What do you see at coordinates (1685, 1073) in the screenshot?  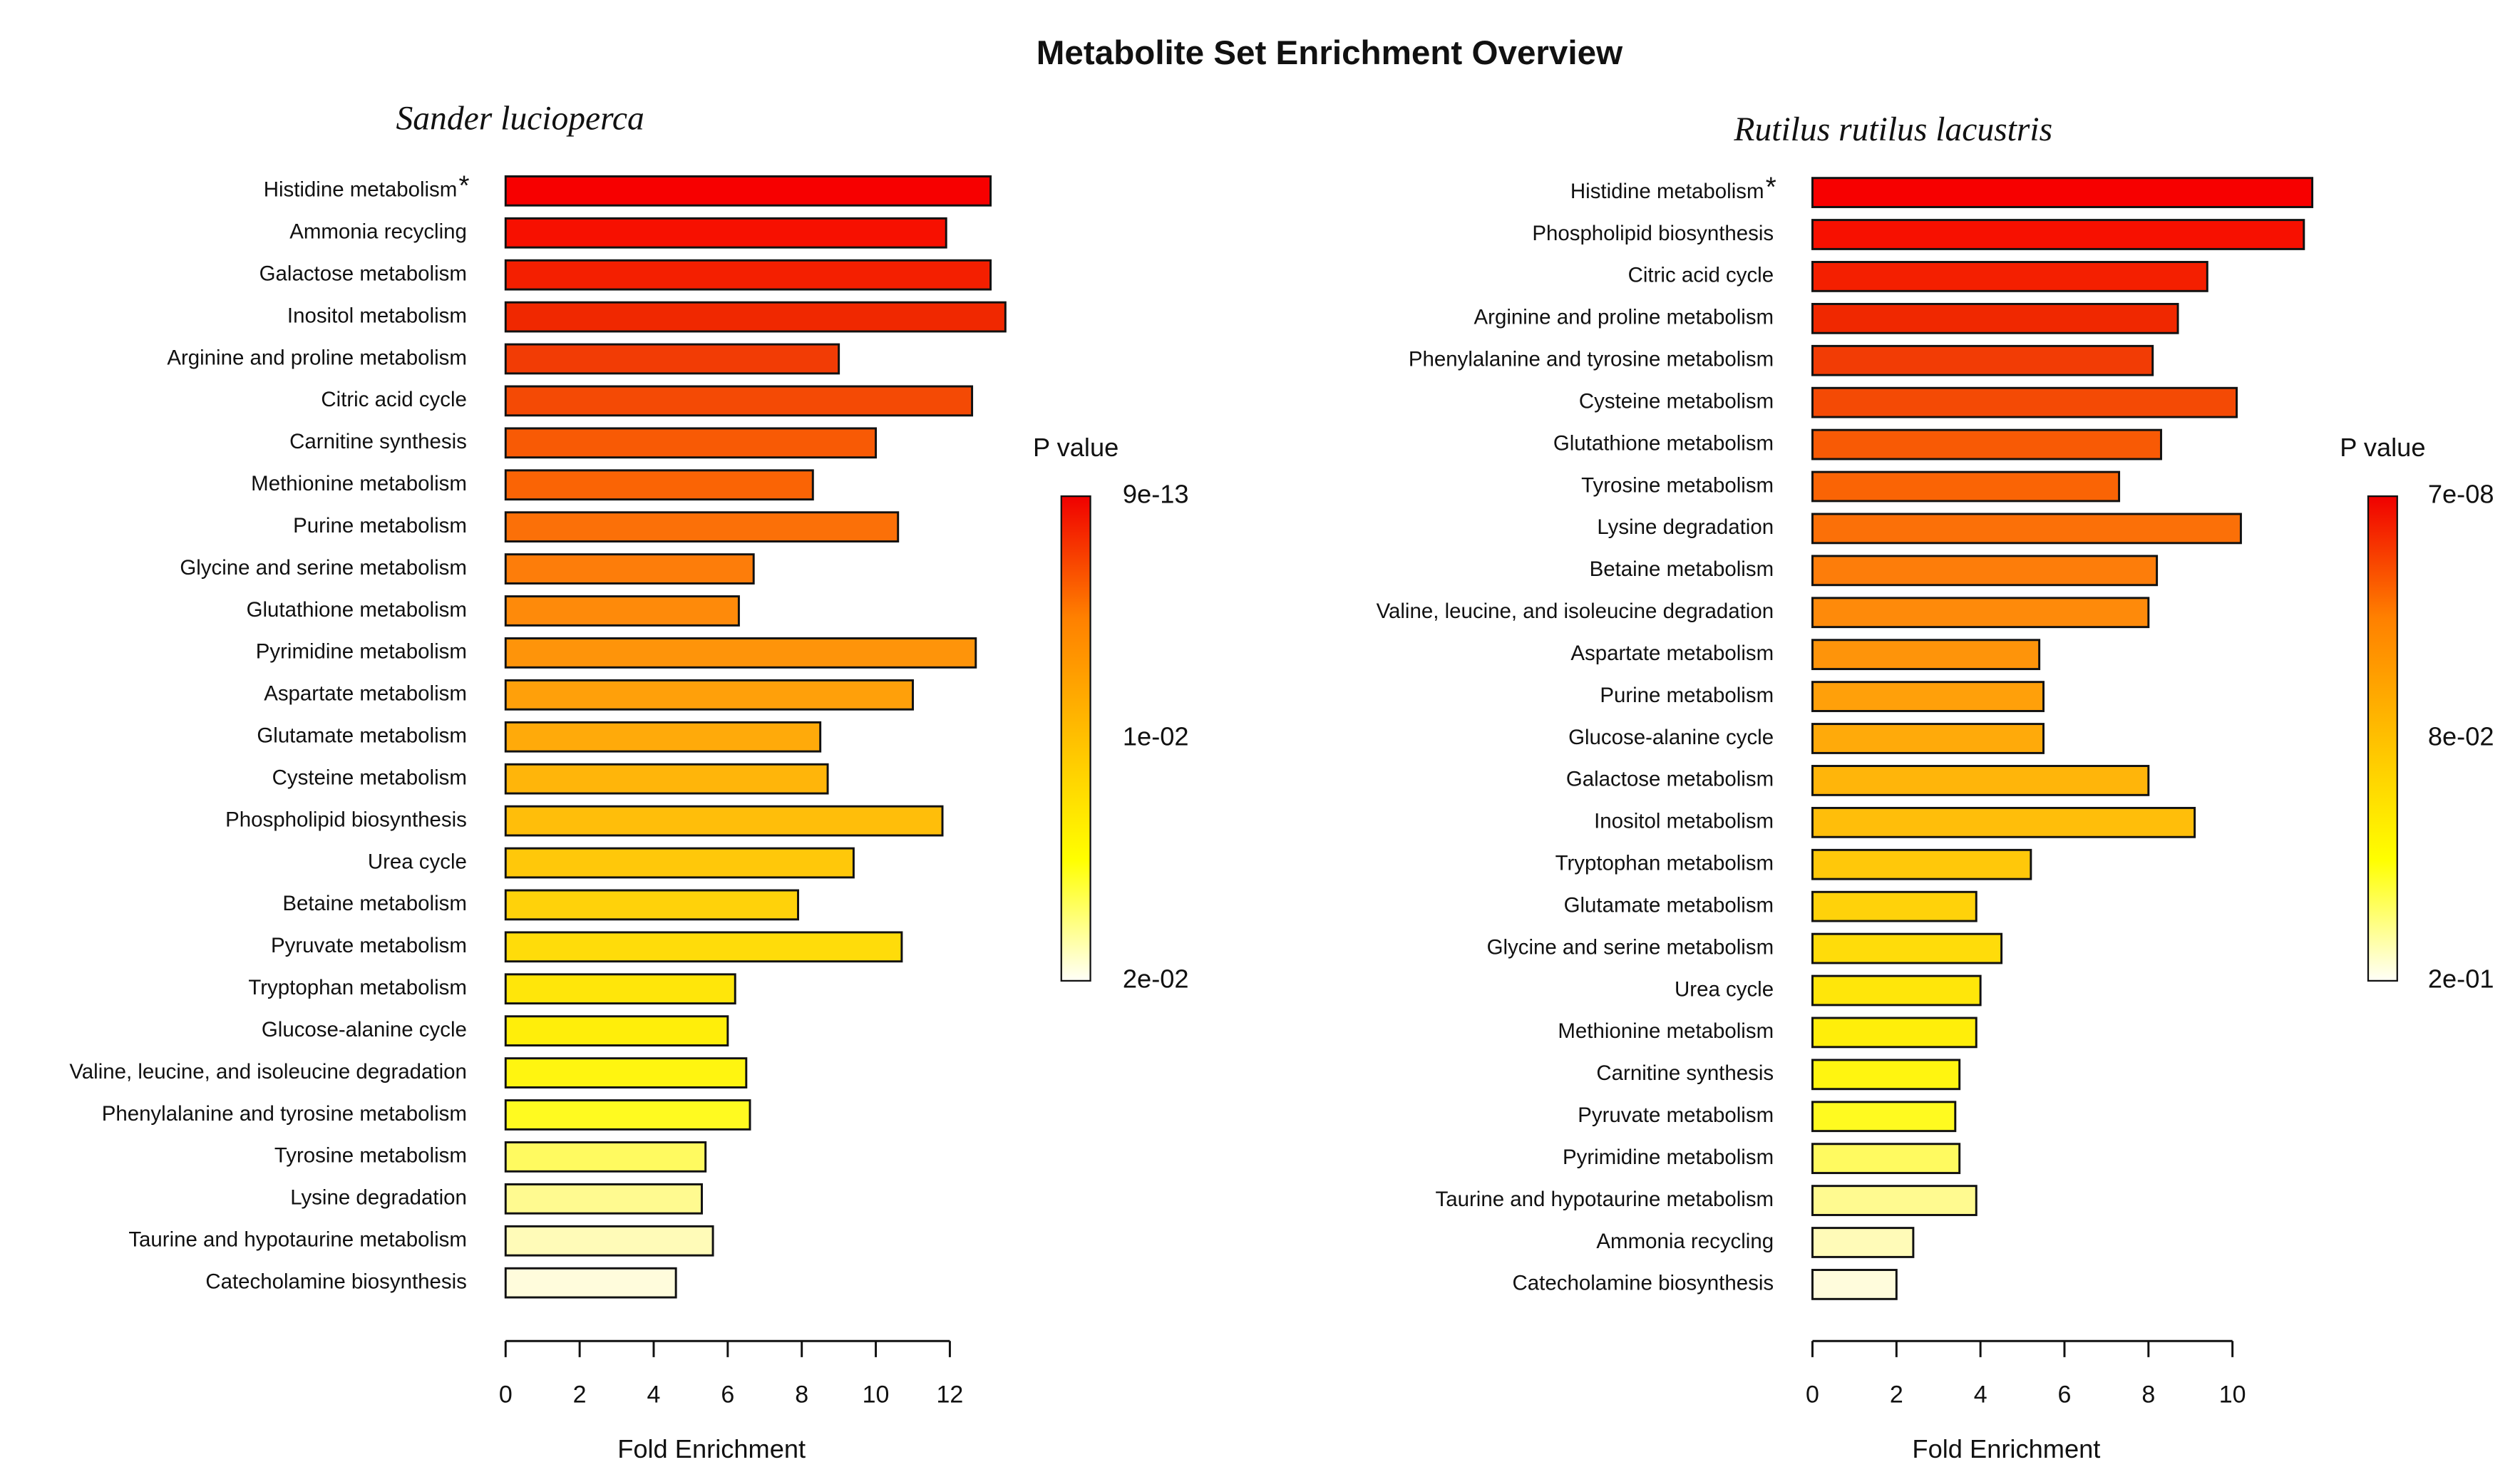 I see `category-label: Carnitine synthesis` at bounding box center [1685, 1073].